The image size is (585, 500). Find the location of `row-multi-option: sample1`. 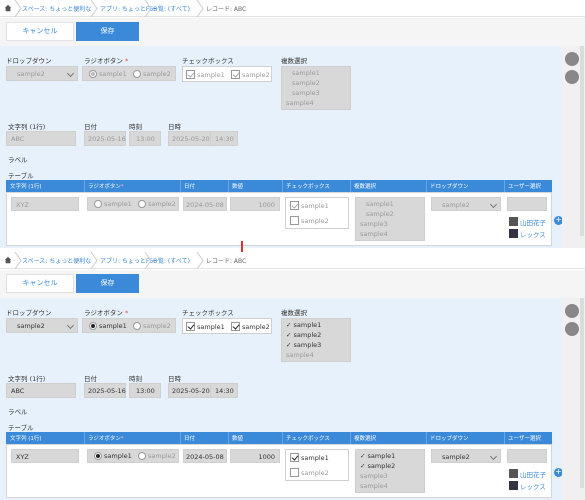

row-multi-option: sample1 is located at coordinates (380, 204).